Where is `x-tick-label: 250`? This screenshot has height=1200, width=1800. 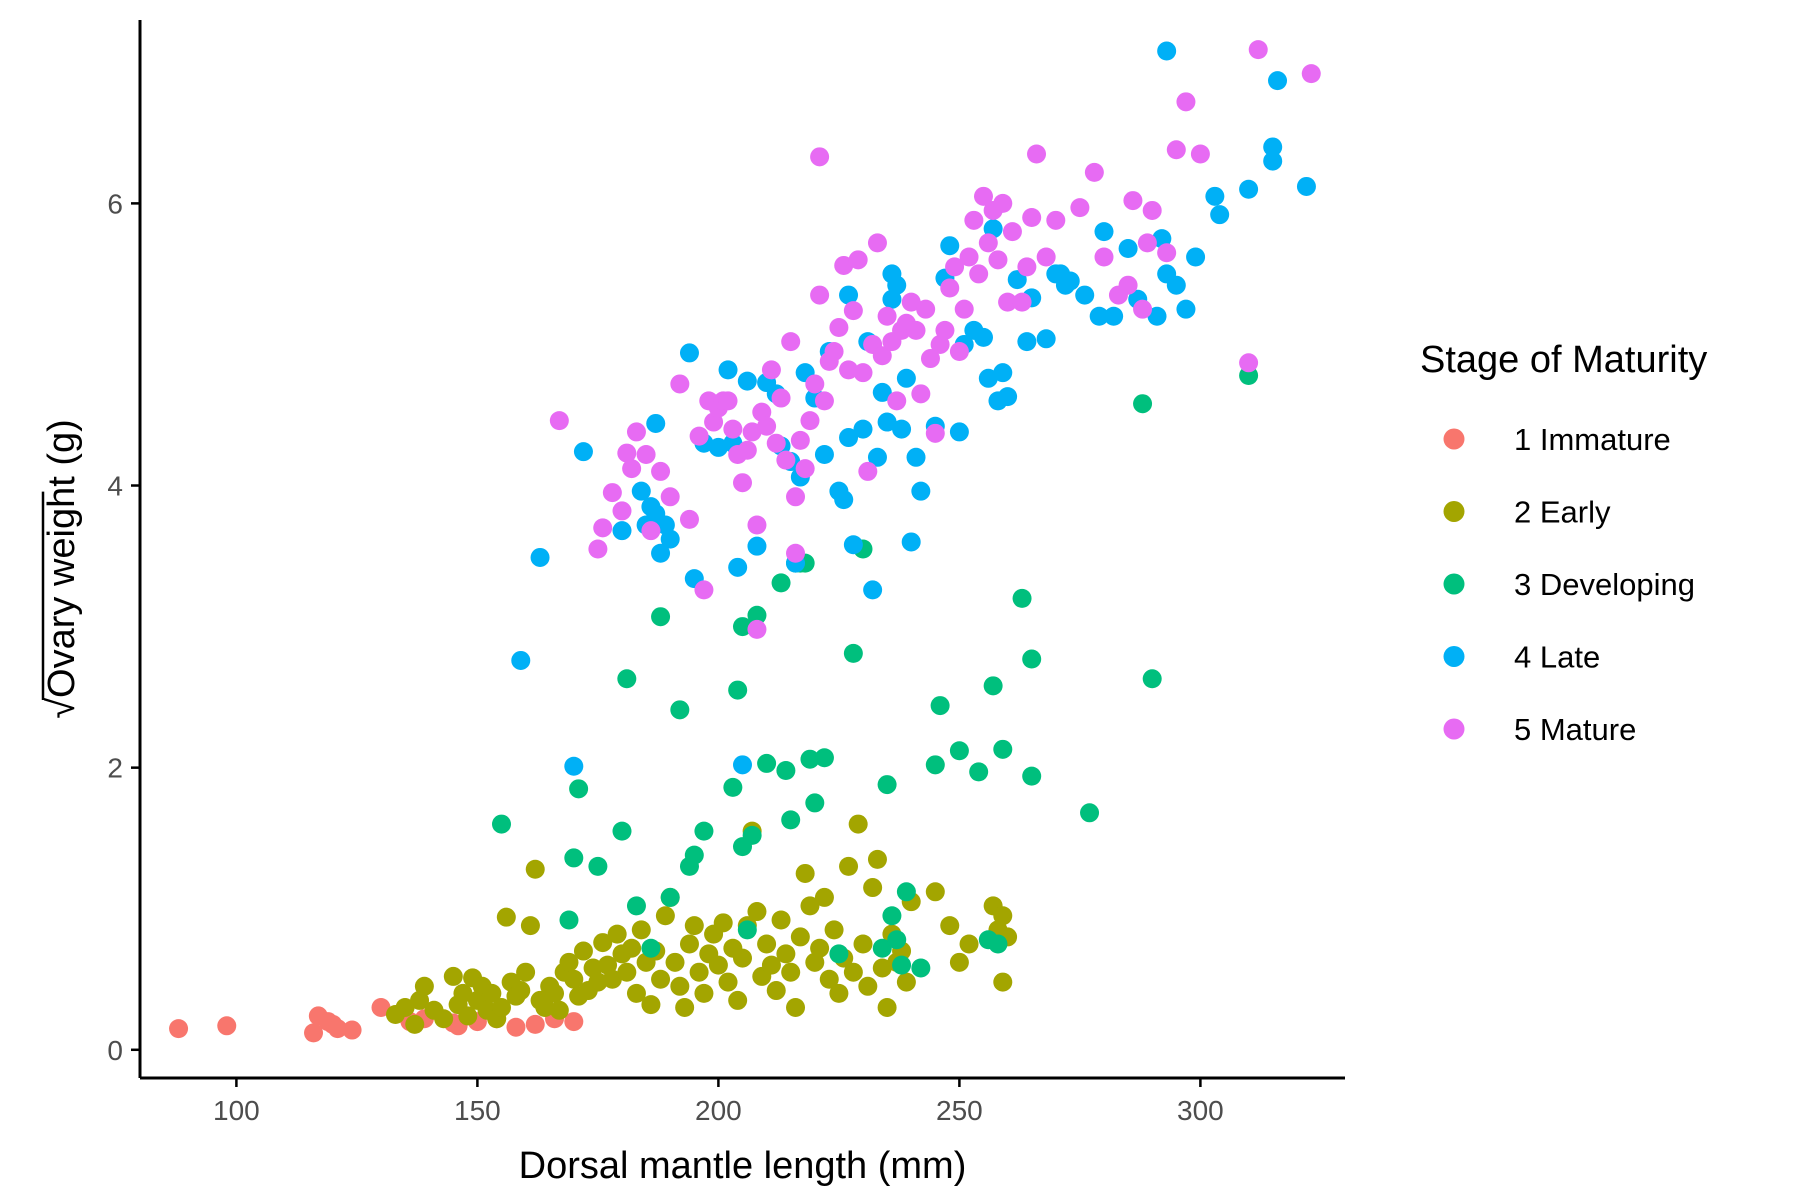
x-tick-label: 250 is located at coordinates (959, 1110).